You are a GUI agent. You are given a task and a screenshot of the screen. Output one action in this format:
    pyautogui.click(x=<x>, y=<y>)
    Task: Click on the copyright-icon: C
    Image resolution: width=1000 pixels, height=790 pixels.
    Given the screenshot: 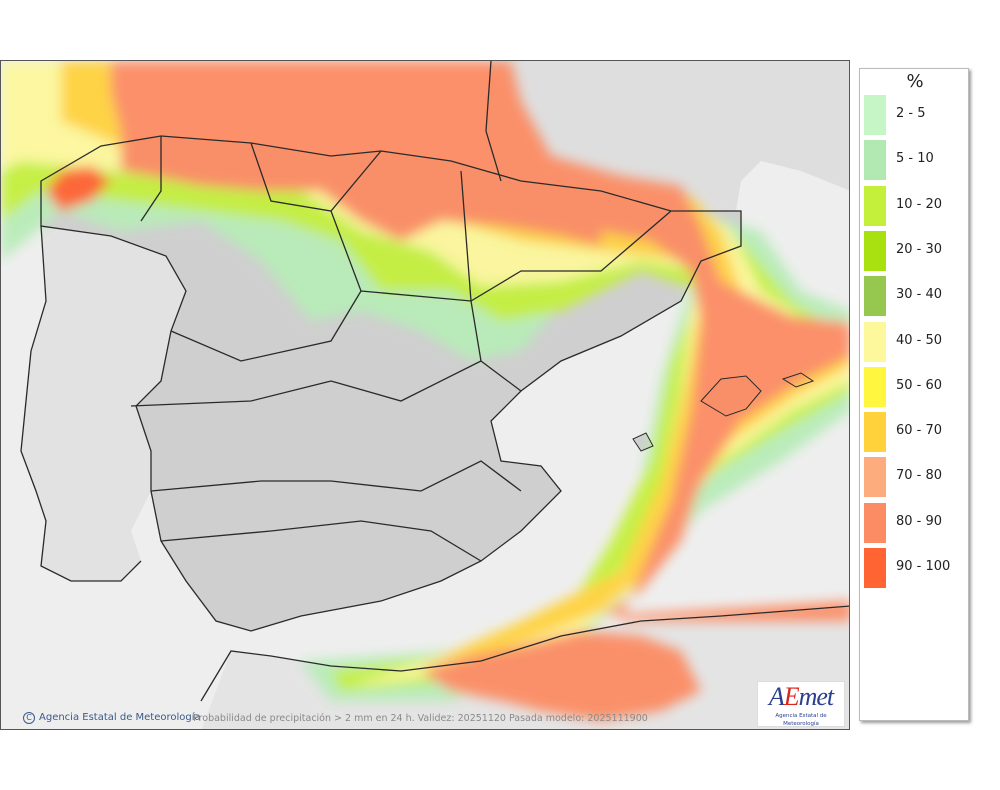 What is the action you would take?
    pyautogui.click(x=29, y=718)
    